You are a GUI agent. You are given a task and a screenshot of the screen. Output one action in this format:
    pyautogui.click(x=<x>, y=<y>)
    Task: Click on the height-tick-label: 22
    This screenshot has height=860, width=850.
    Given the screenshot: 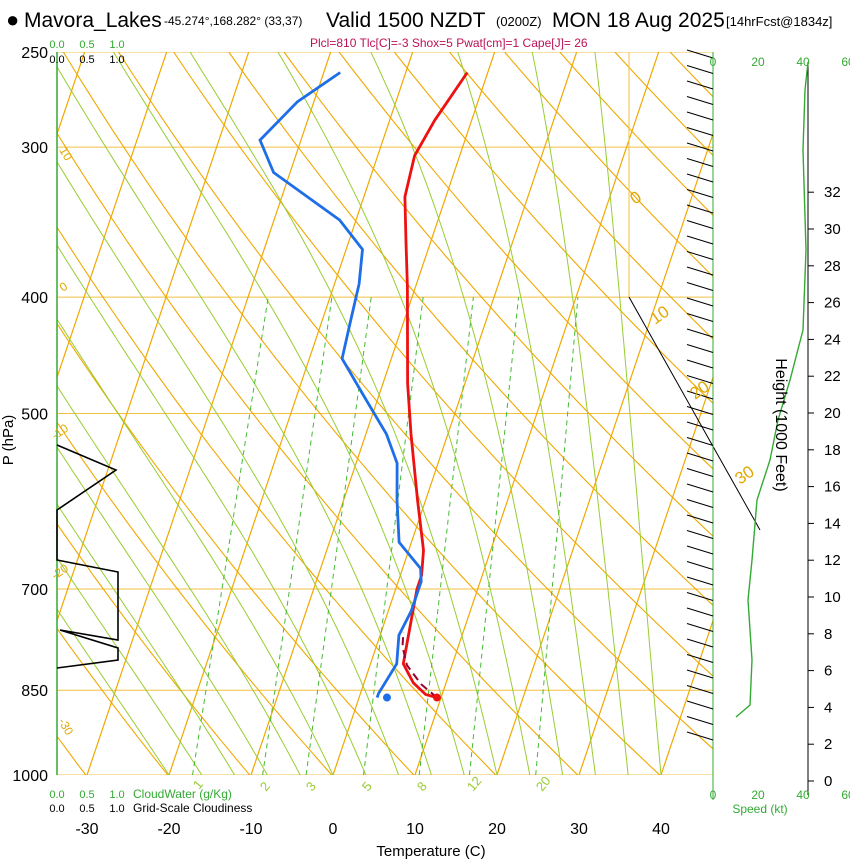 What is the action you would take?
    pyautogui.click(x=832, y=376)
    